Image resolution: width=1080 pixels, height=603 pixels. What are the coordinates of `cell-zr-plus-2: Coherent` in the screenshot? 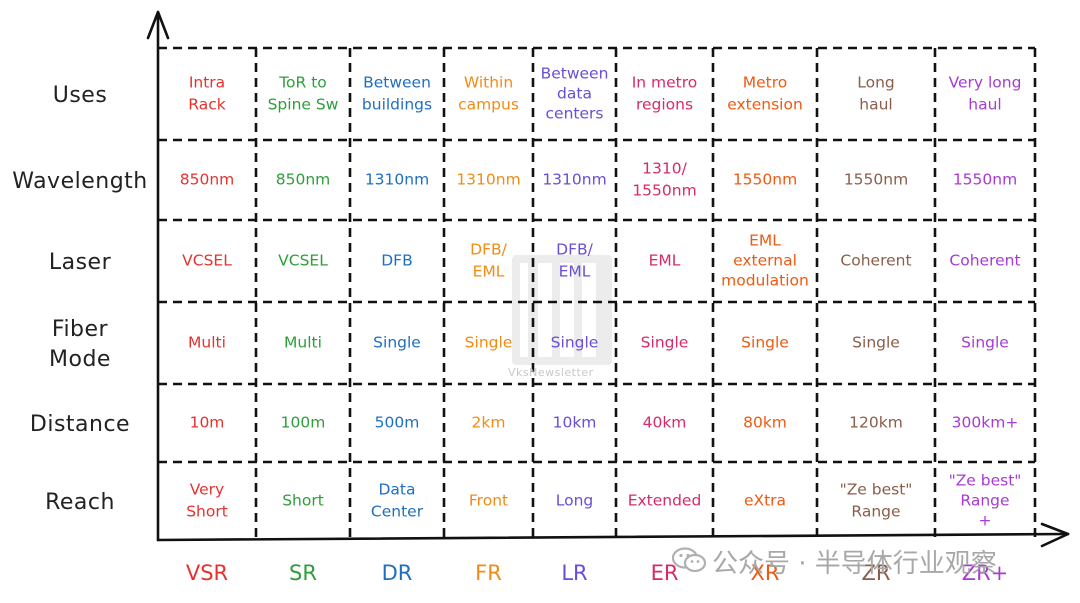 It's located at (984, 261).